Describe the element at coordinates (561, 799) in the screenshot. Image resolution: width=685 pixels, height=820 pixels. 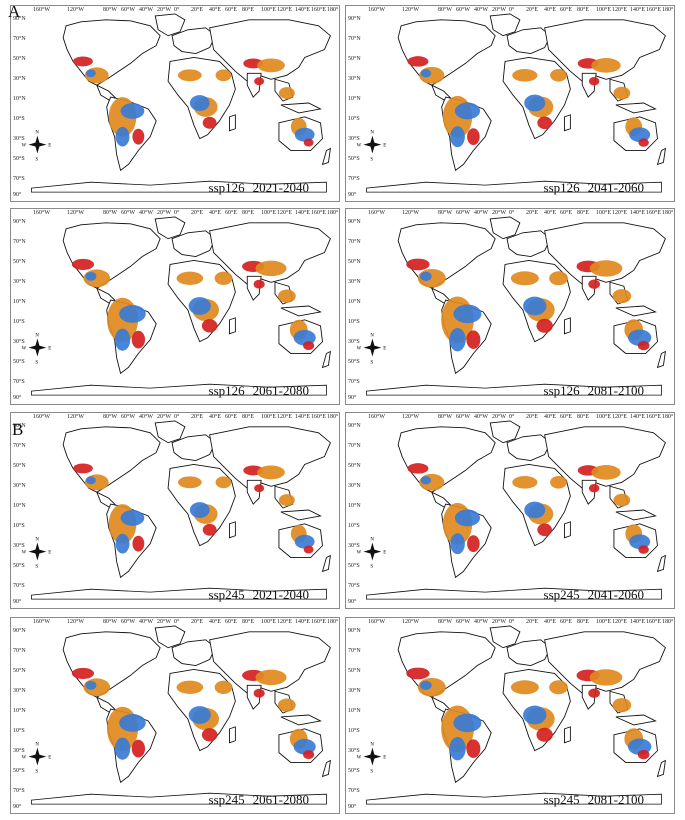
I see `scenario-name: ssp245` at that location.